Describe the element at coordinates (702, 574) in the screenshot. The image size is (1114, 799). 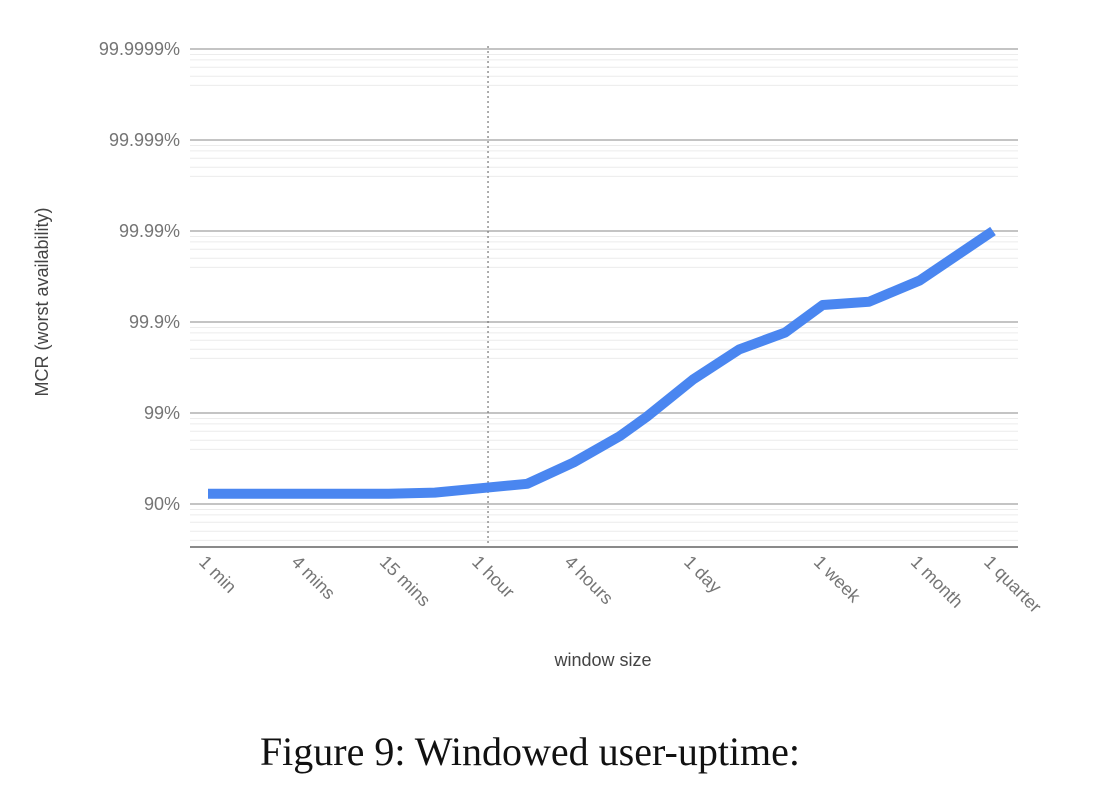
I see `x-tick-label: 1 day` at that location.